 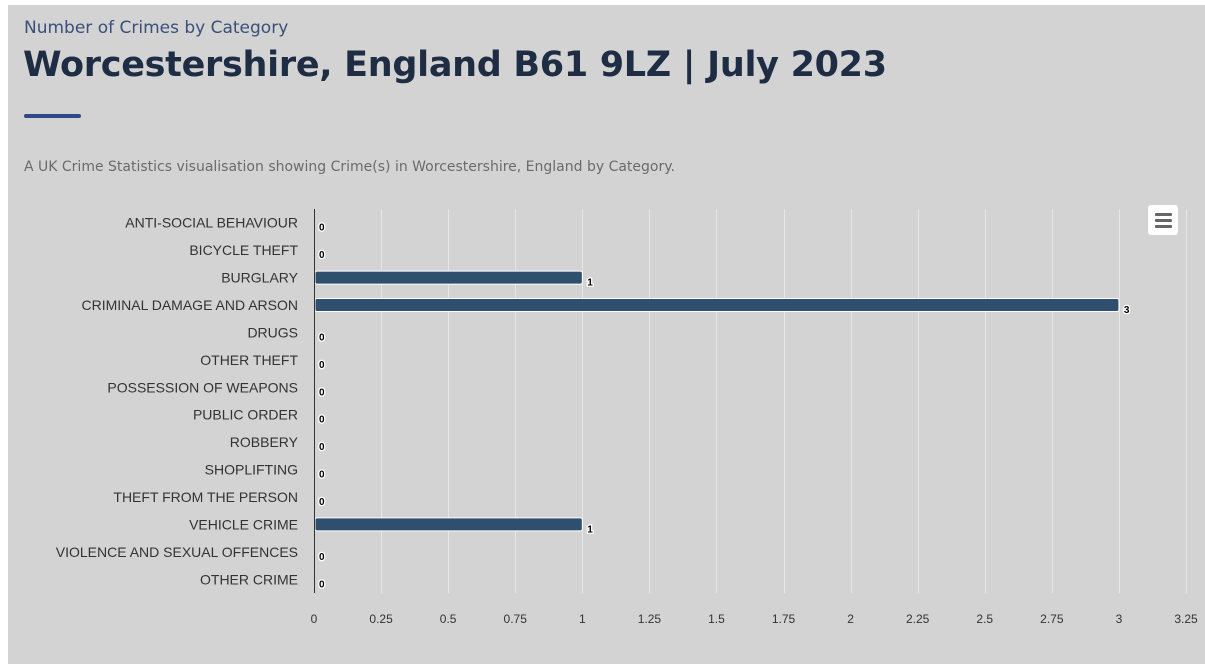 What do you see at coordinates (249, 360) in the screenshot?
I see `category-label: OTHER THEFT` at bounding box center [249, 360].